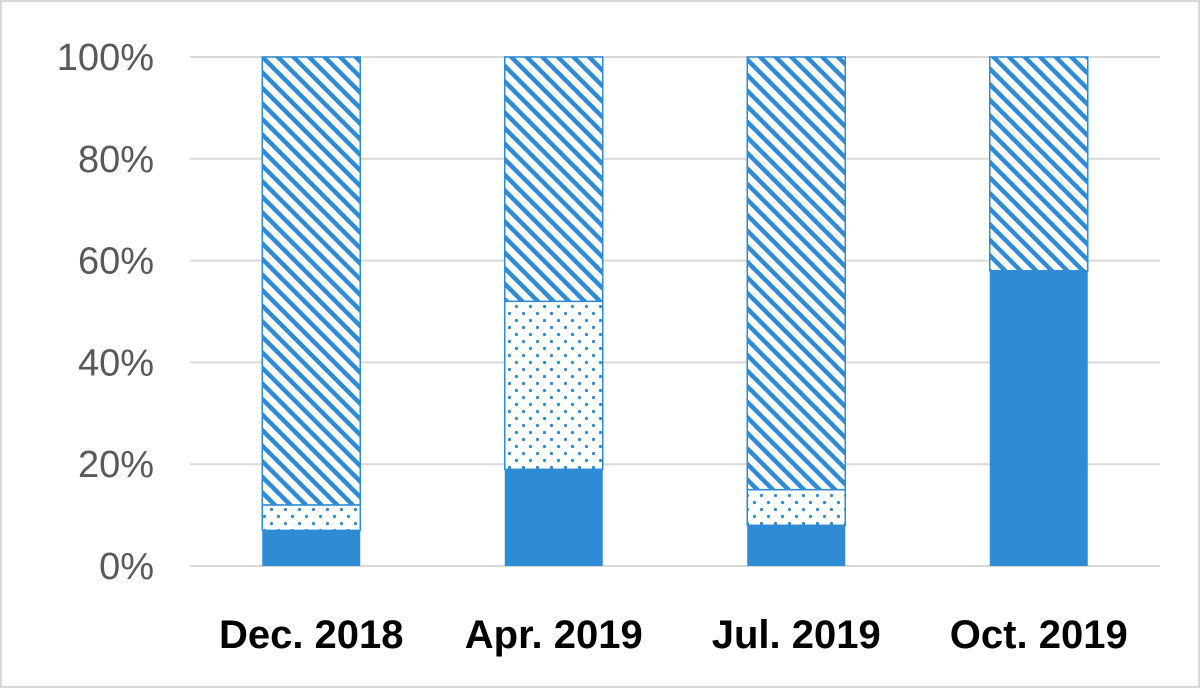 The image size is (1200, 690). I want to click on y-tick-label: 40%, so click(116, 363).